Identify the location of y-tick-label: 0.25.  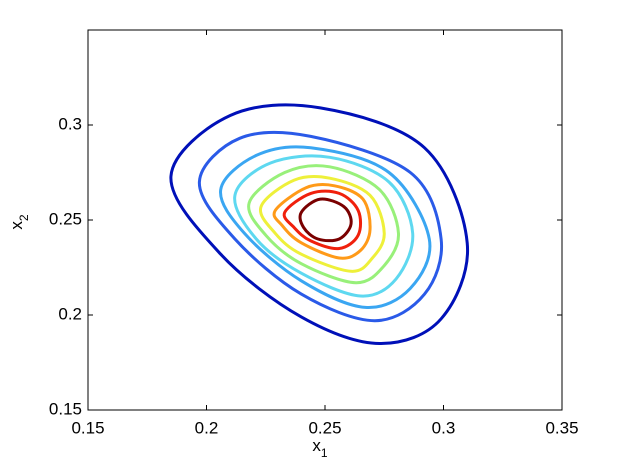
(65, 218).